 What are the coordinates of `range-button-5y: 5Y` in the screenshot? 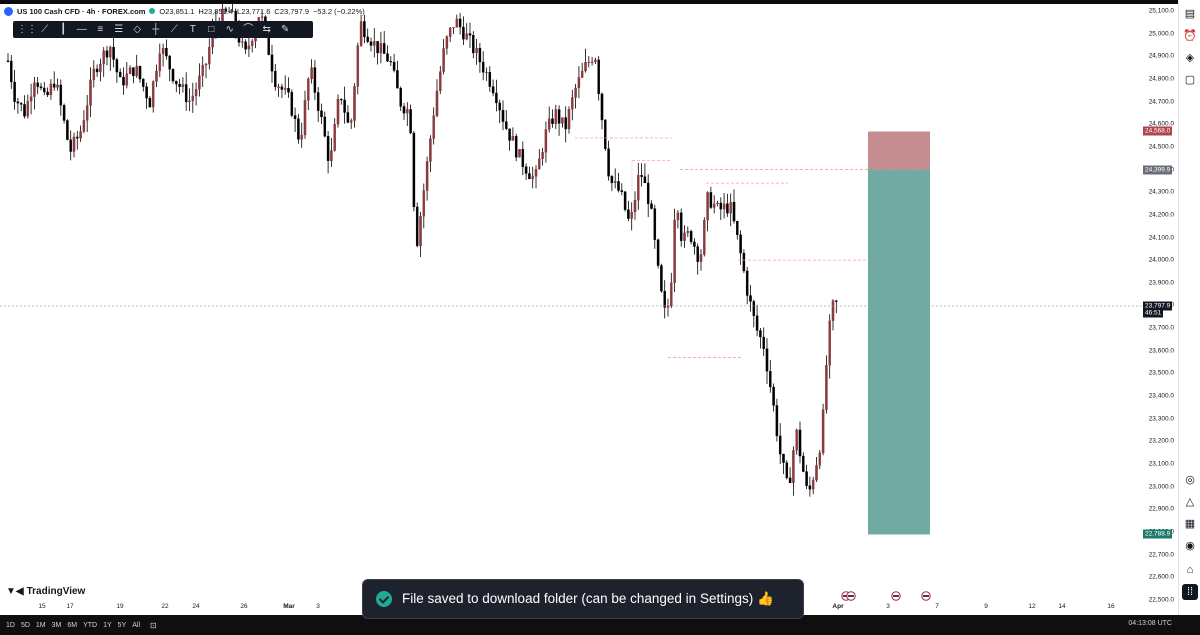 It's located at (122, 625).